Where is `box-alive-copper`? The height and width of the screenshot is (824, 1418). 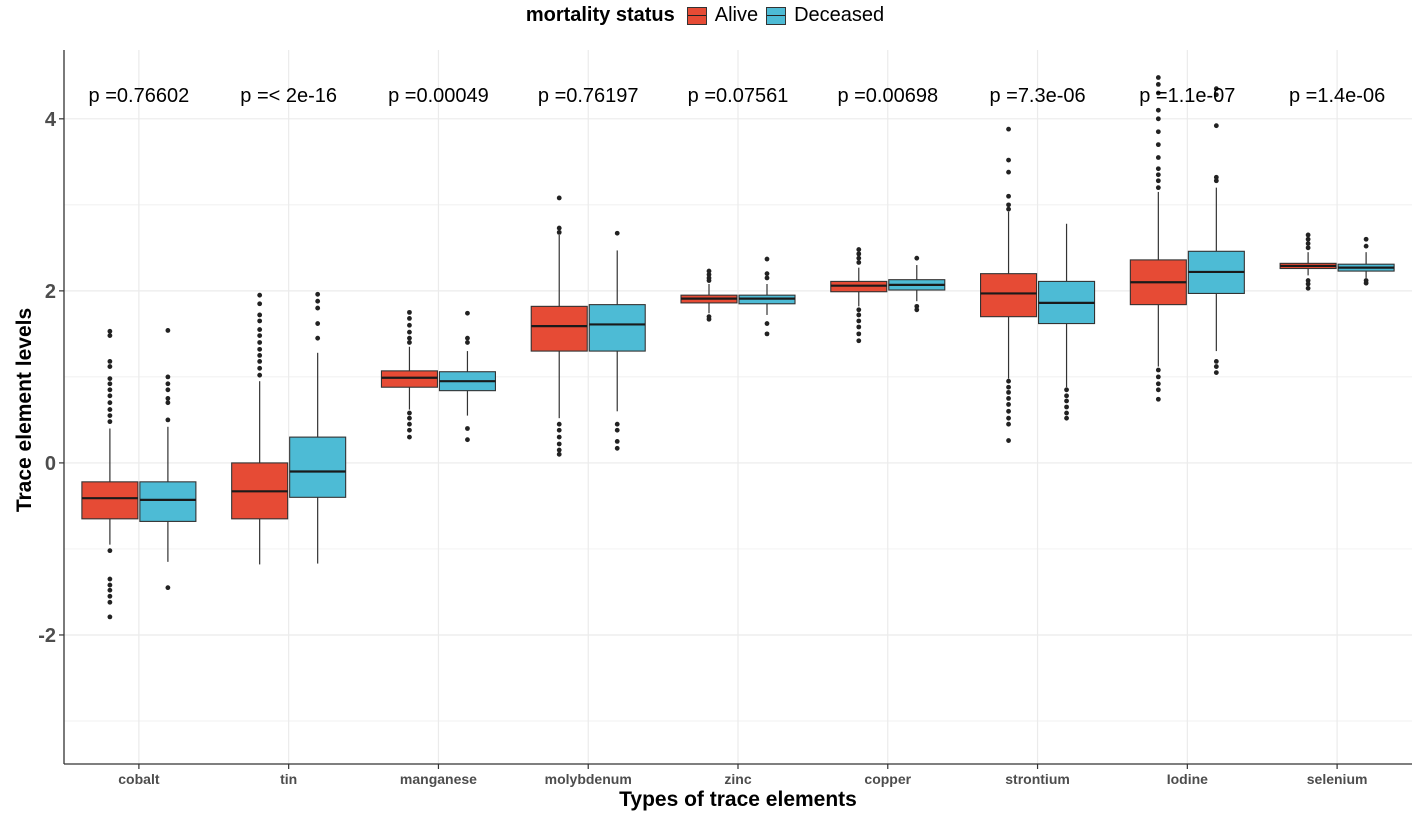
box-alive-copper is located at coordinates (859, 295).